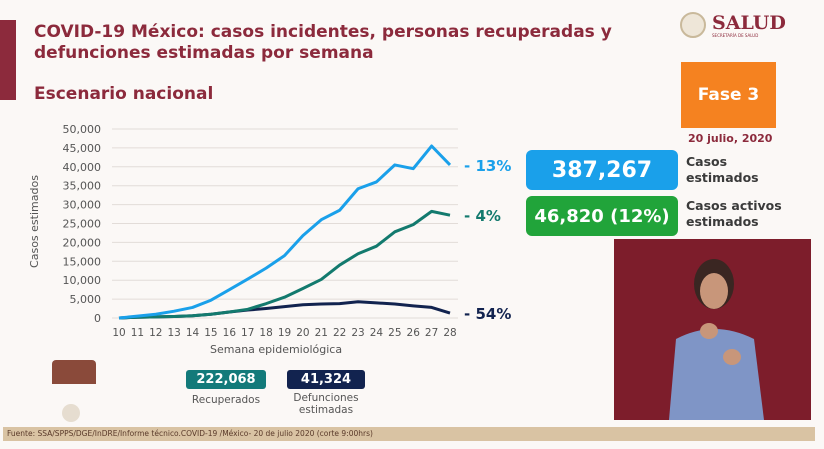  What do you see at coordinates (8, 60) in the screenshot?
I see `accent-bar` at bounding box center [8, 60].